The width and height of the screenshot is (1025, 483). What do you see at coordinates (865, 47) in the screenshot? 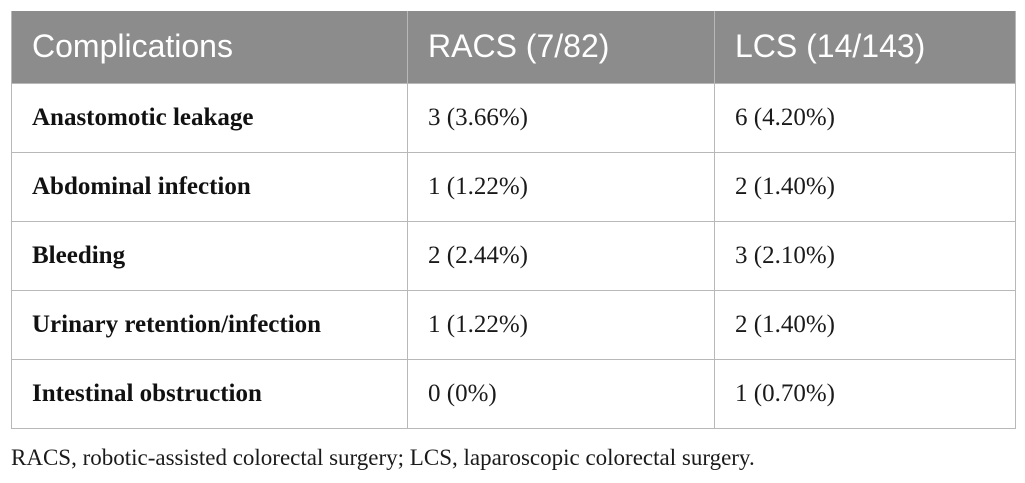
I see `header-lcs: LCS (14/143)` at bounding box center [865, 47].